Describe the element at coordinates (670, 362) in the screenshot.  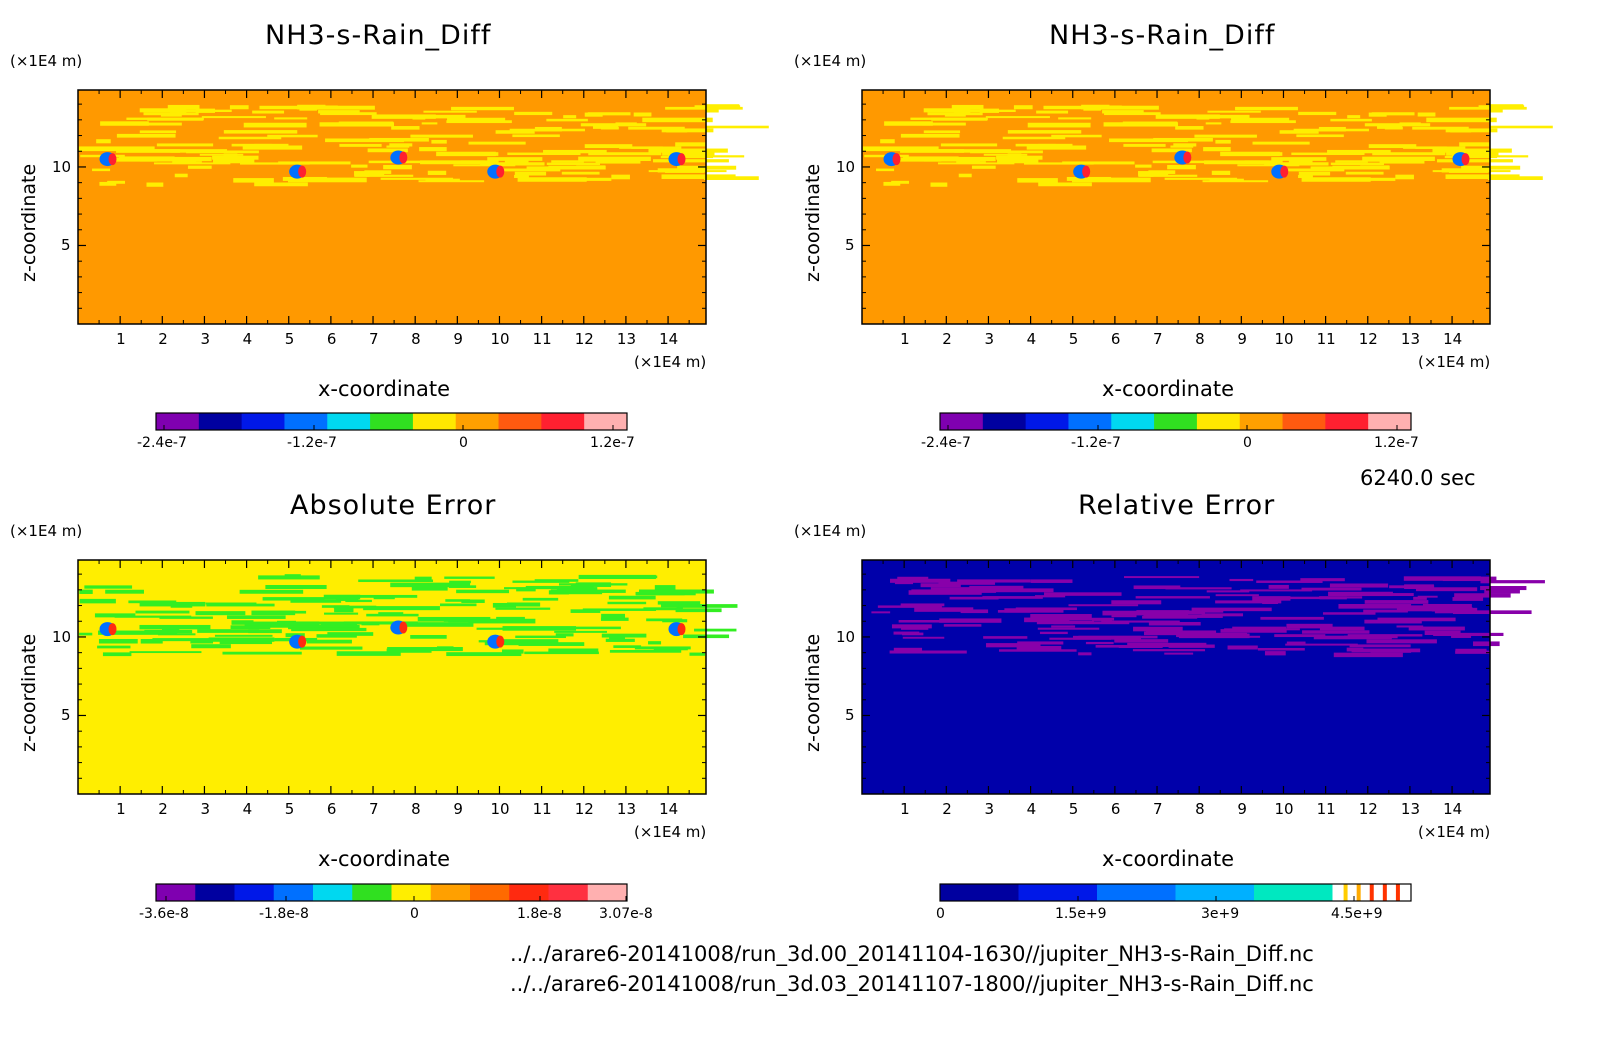
I see `x-unit-label: (×1E4 m)` at that location.